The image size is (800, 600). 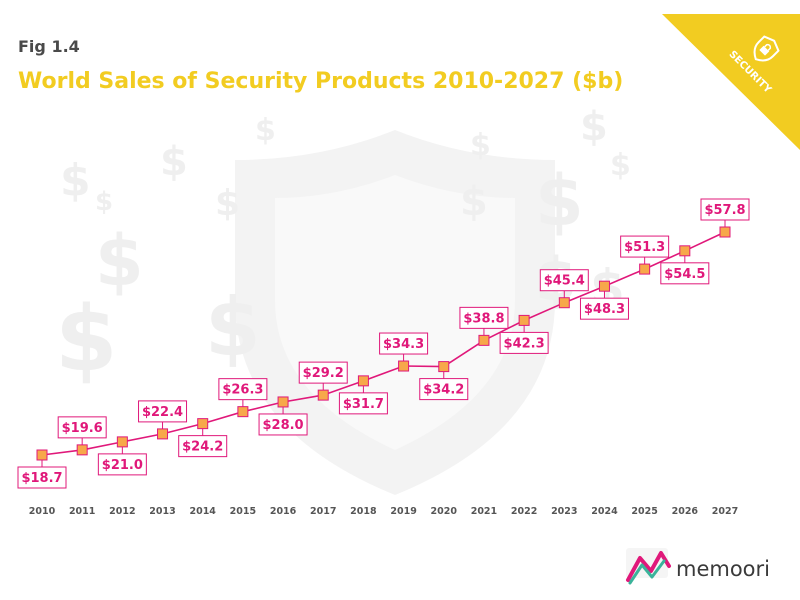 I want to click on data-label: $38.8, so click(x=483, y=318).